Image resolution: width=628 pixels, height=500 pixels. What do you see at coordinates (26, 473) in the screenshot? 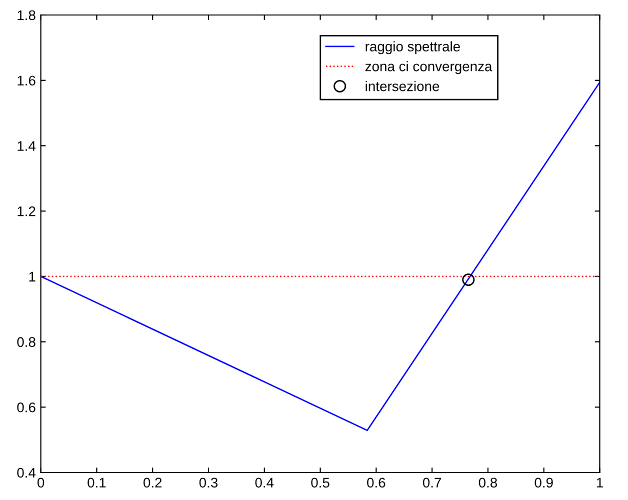
I see `y-tick-label: 0.4` at bounding box center [26, 473].